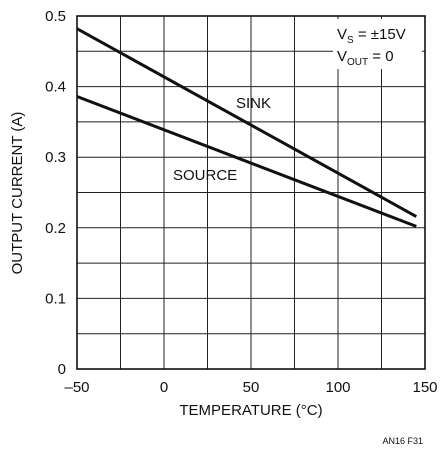 Image resolution: width=441 pixels, height=452 pixels. What do you see at coordinates (55, 157) in the screenshot?
I see `y-tick-label-3: 0.3` at bounding box center [55, 157].